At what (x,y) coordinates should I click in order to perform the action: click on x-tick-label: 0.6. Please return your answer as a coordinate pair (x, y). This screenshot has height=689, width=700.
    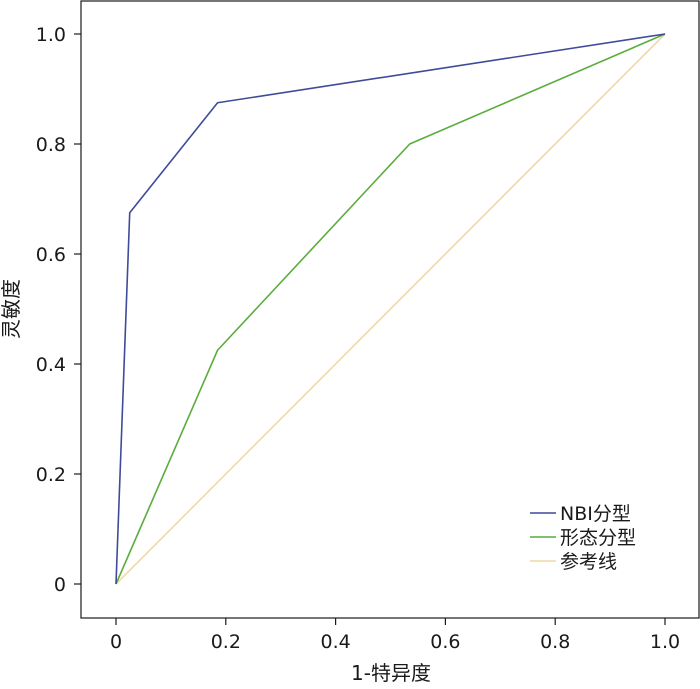
    Looking at the image, I should click on (445, 642).